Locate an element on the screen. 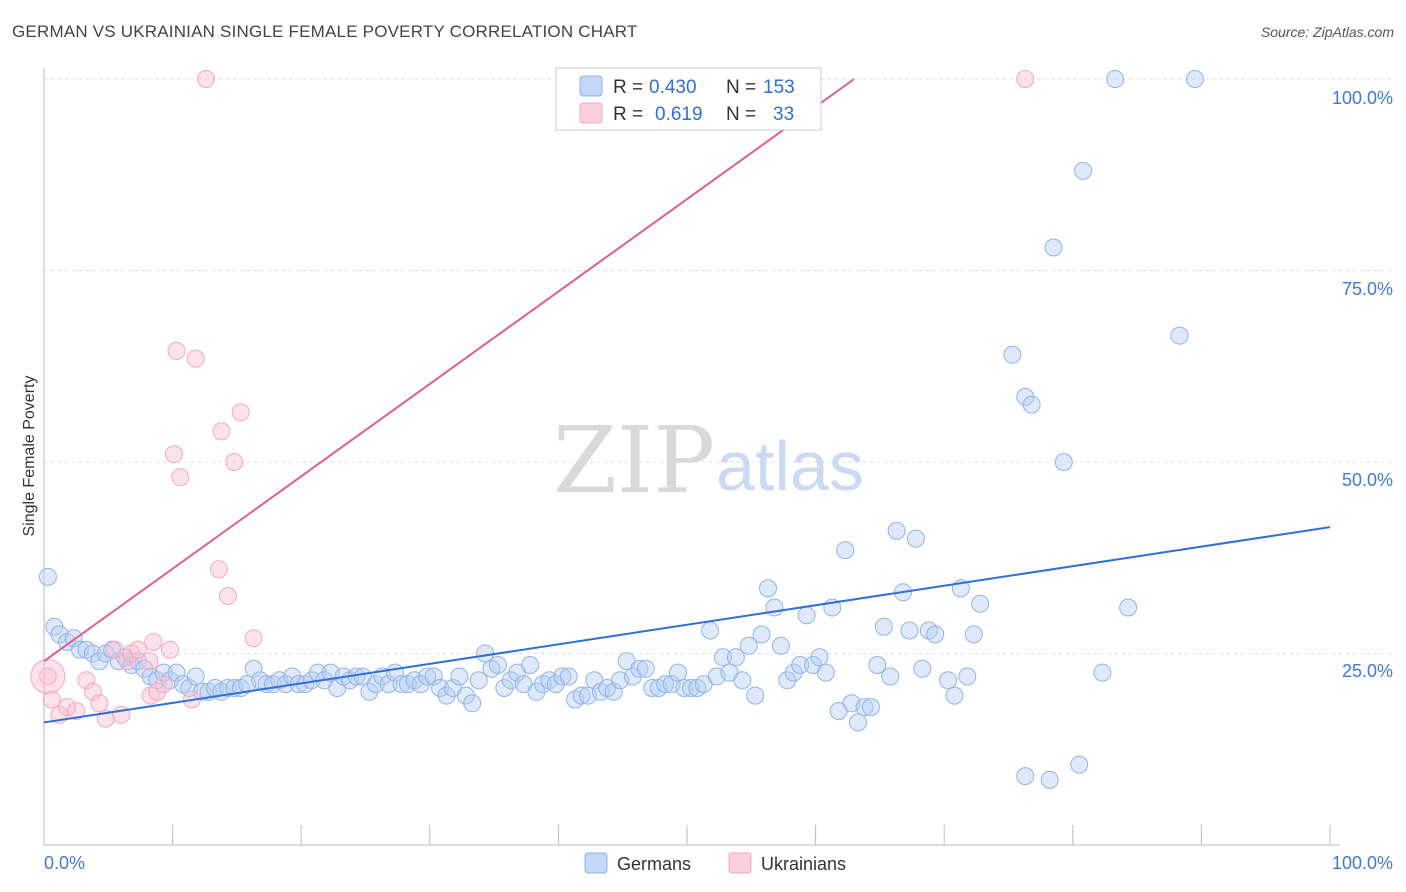  bottom-legend-ukrainians: Ukrainians is located at coordinates (803, 864).